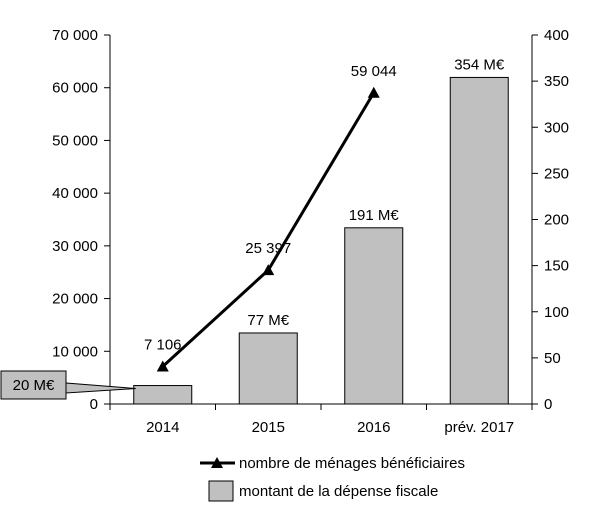  Describe the element at coordinates (552, 358) in the screenshot. I see `y-right-tick-label: 50` at that location.